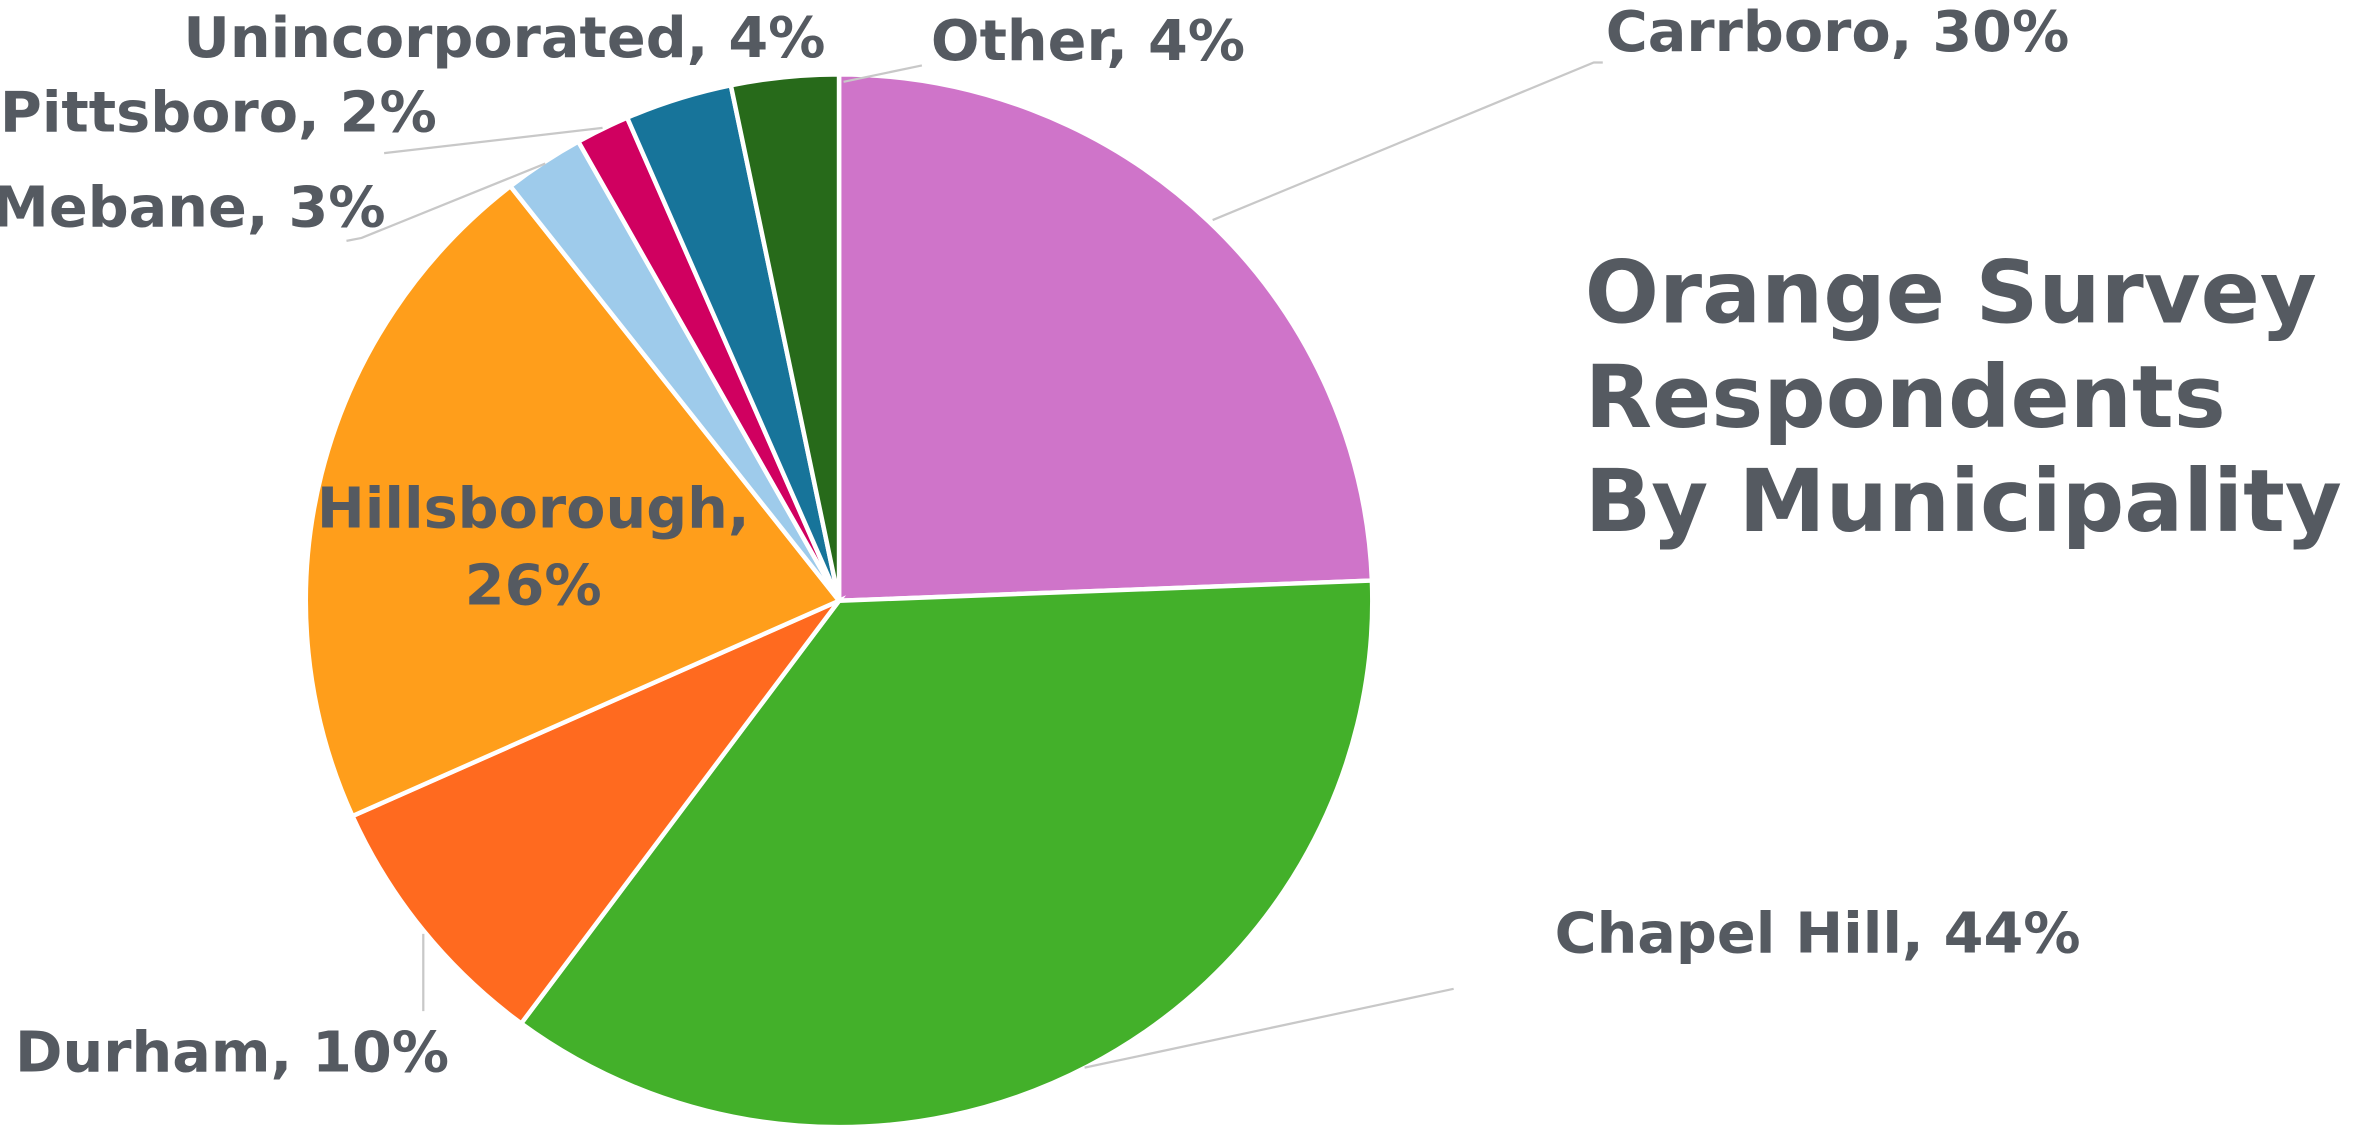 The height and width of the screenshot is (1142, 2362). Describe the element at coordinates (193, 208) in the screenshot. I see `data-label: Mebane, 3%` at that location.